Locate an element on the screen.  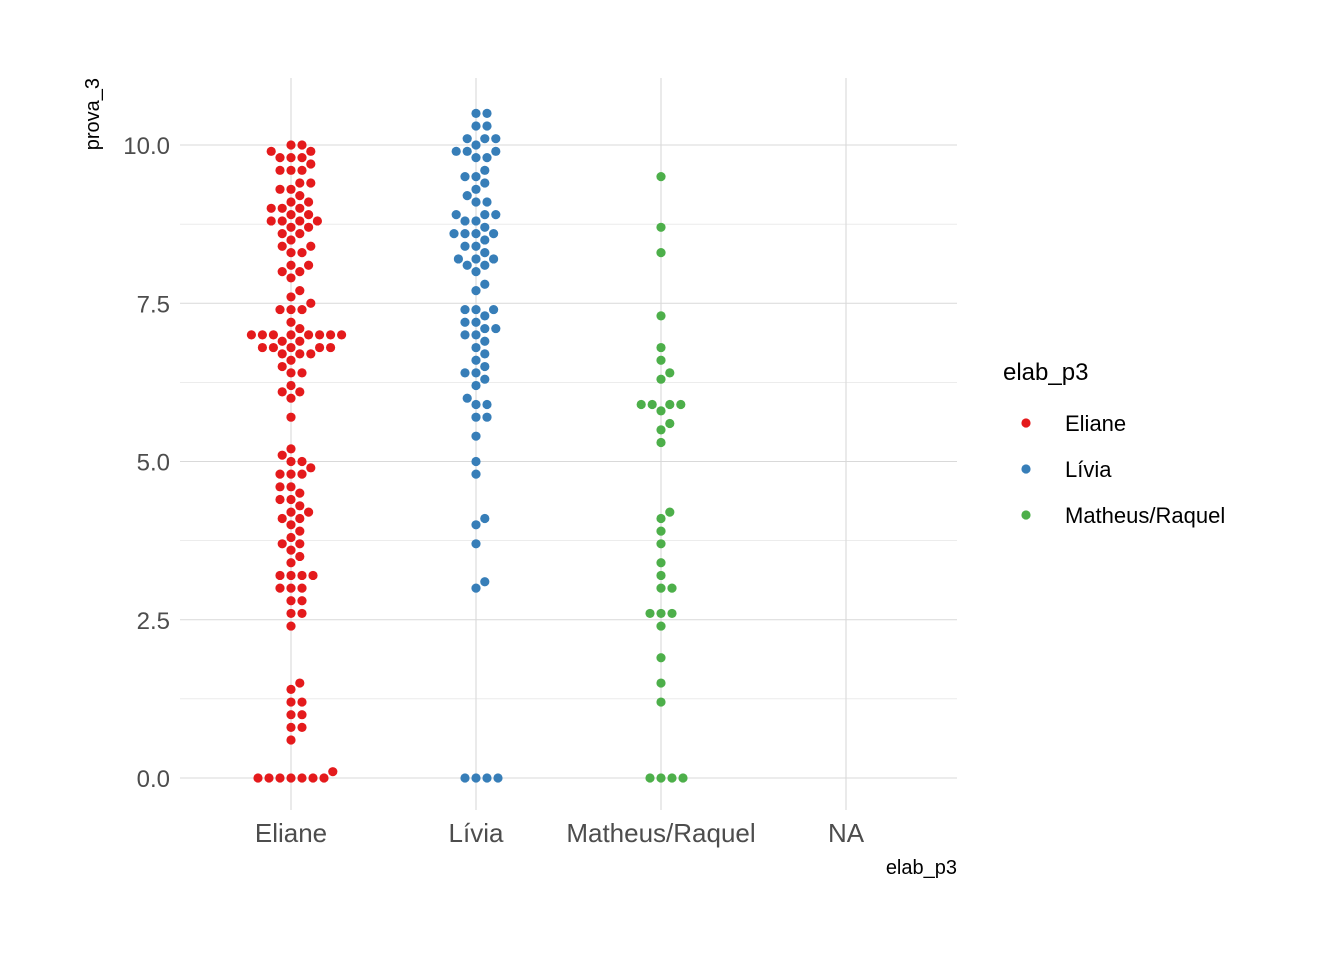
legend-label: Lívia is located at coordinates (1088, 469).